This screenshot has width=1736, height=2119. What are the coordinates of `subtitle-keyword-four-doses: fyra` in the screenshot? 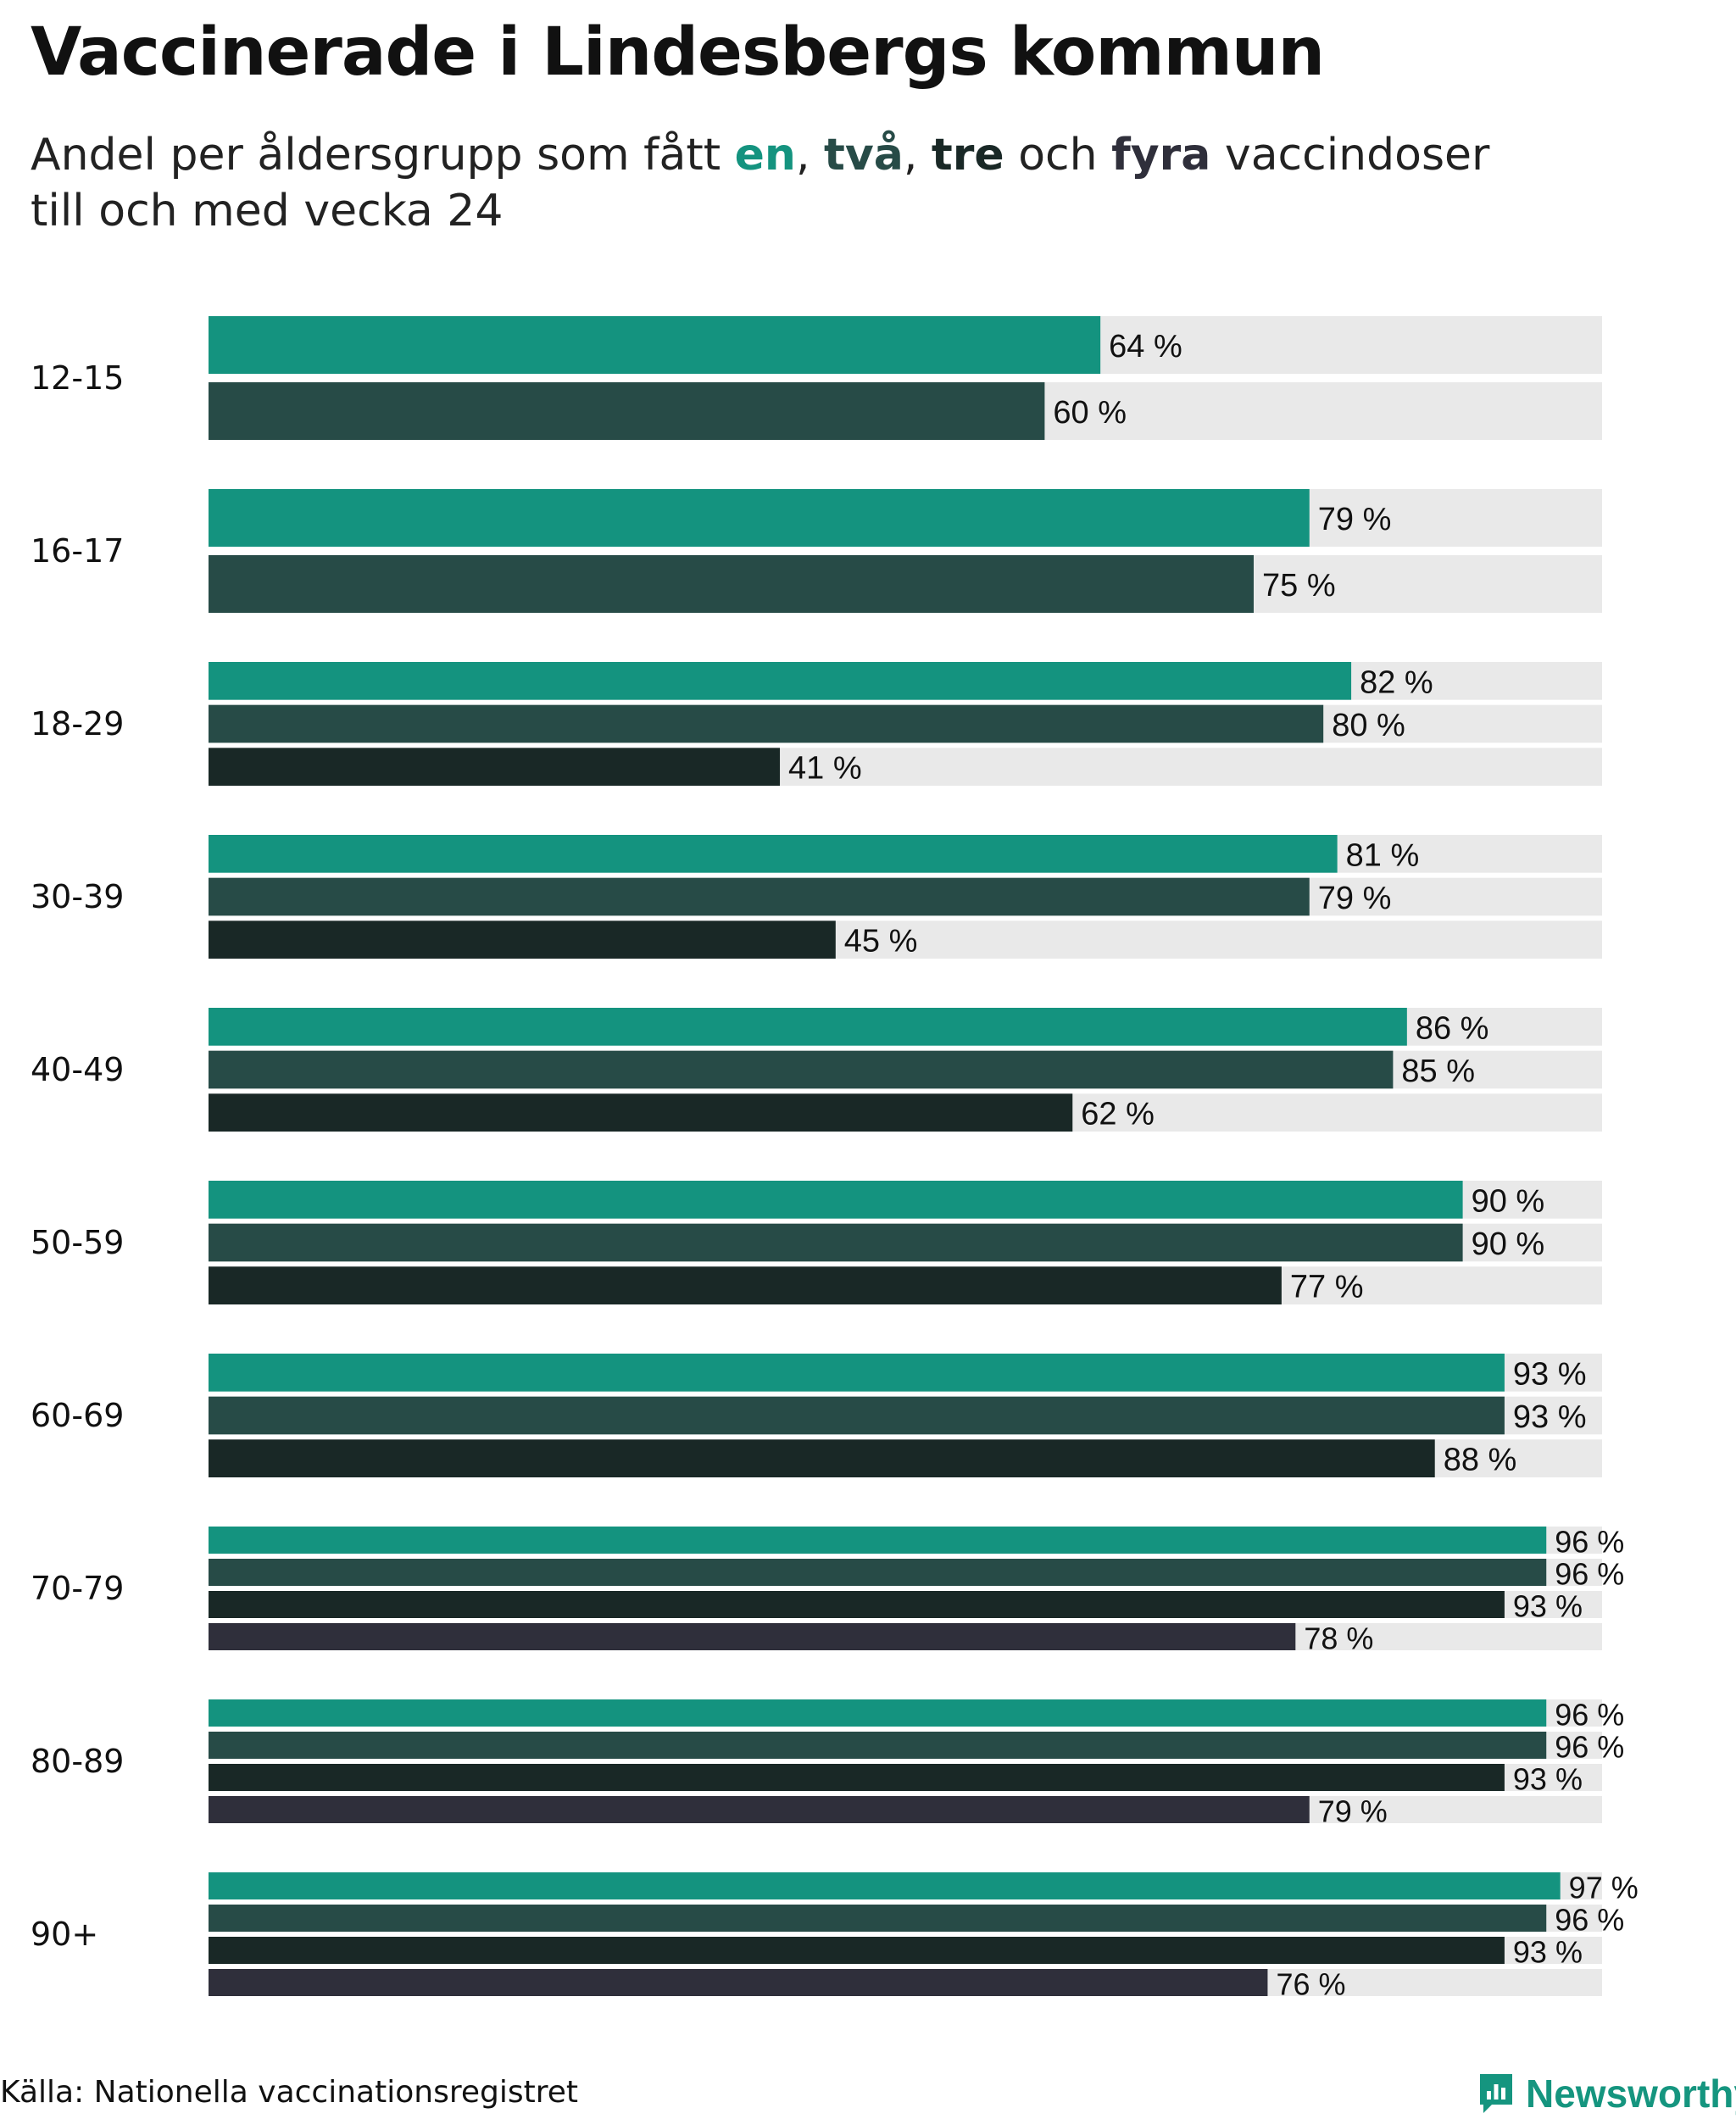 It's located at (1161, 156).